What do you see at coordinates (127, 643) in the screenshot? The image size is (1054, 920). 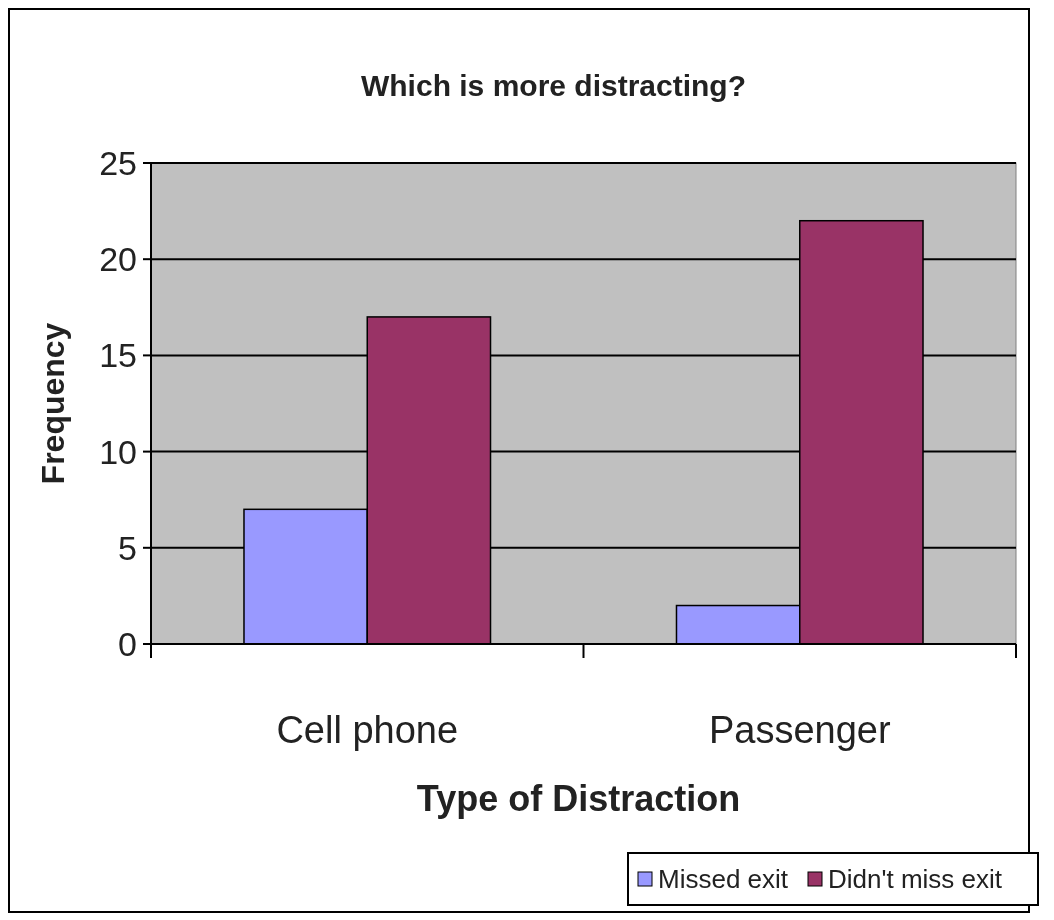 I see `y-tick-label: 0` at bounding box center [127, 643].